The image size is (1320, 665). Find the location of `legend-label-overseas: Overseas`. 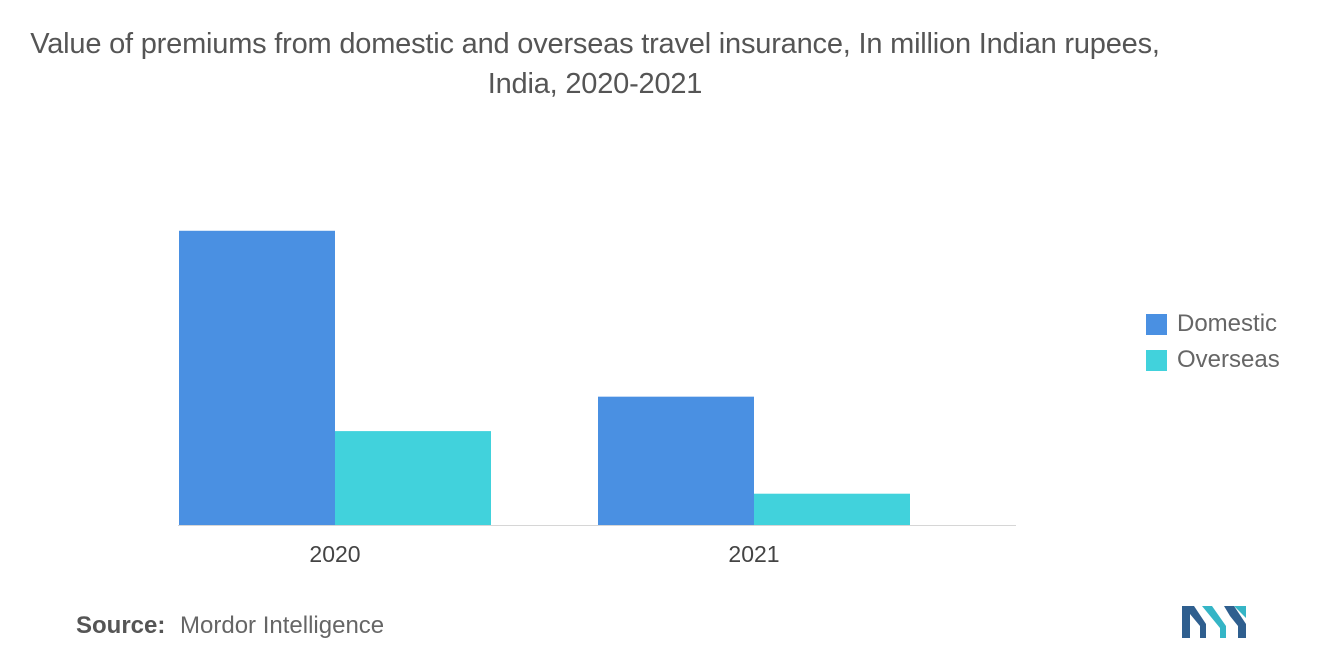

legend-label-overseas: Overseas is located at coordinates (1228, 359).